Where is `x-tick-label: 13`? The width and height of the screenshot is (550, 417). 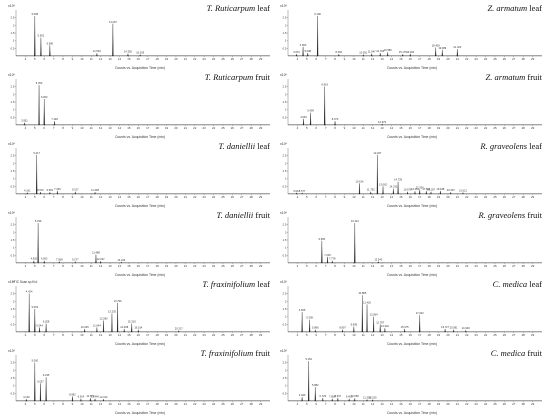
x-tick-label: 13 is located at coordinates (110, 335).